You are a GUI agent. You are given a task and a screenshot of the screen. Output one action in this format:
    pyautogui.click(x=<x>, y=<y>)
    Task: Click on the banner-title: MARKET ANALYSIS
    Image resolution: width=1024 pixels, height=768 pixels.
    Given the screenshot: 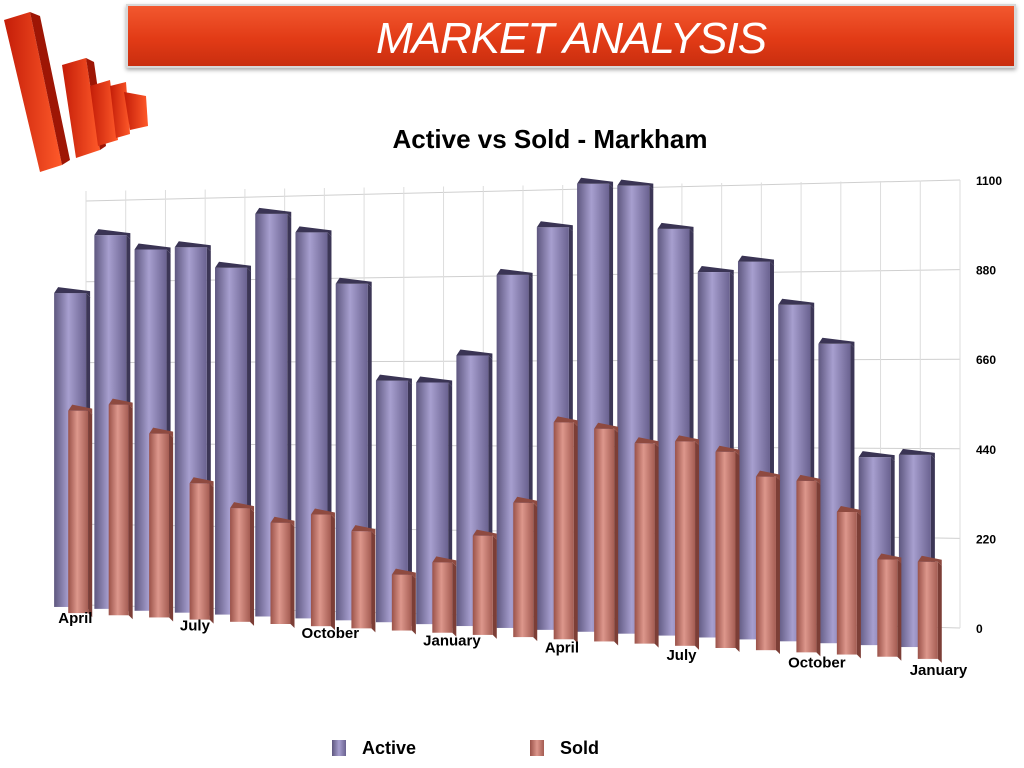 What is the action you would take?
    pyautogui.click(x=571, y=38)
    